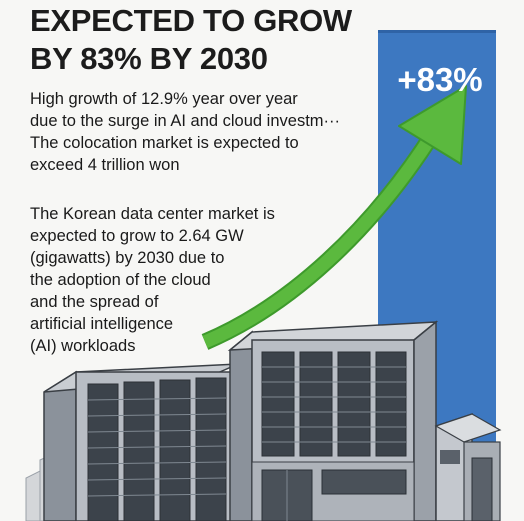 This screenshot has height=521, width=524. I want to click on paragraph-line: (gigawatts) by 2030 due to, so click(127, 258).